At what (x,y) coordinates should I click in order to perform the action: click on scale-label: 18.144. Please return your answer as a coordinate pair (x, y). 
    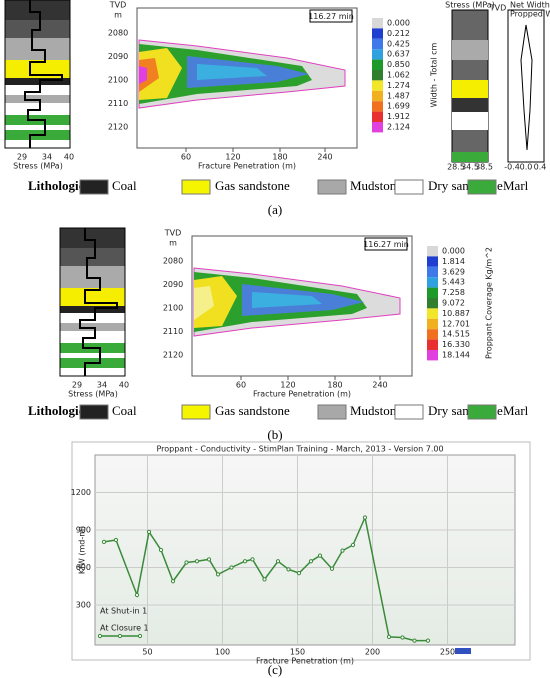
    Looking at the image, I should click on (456, 355).